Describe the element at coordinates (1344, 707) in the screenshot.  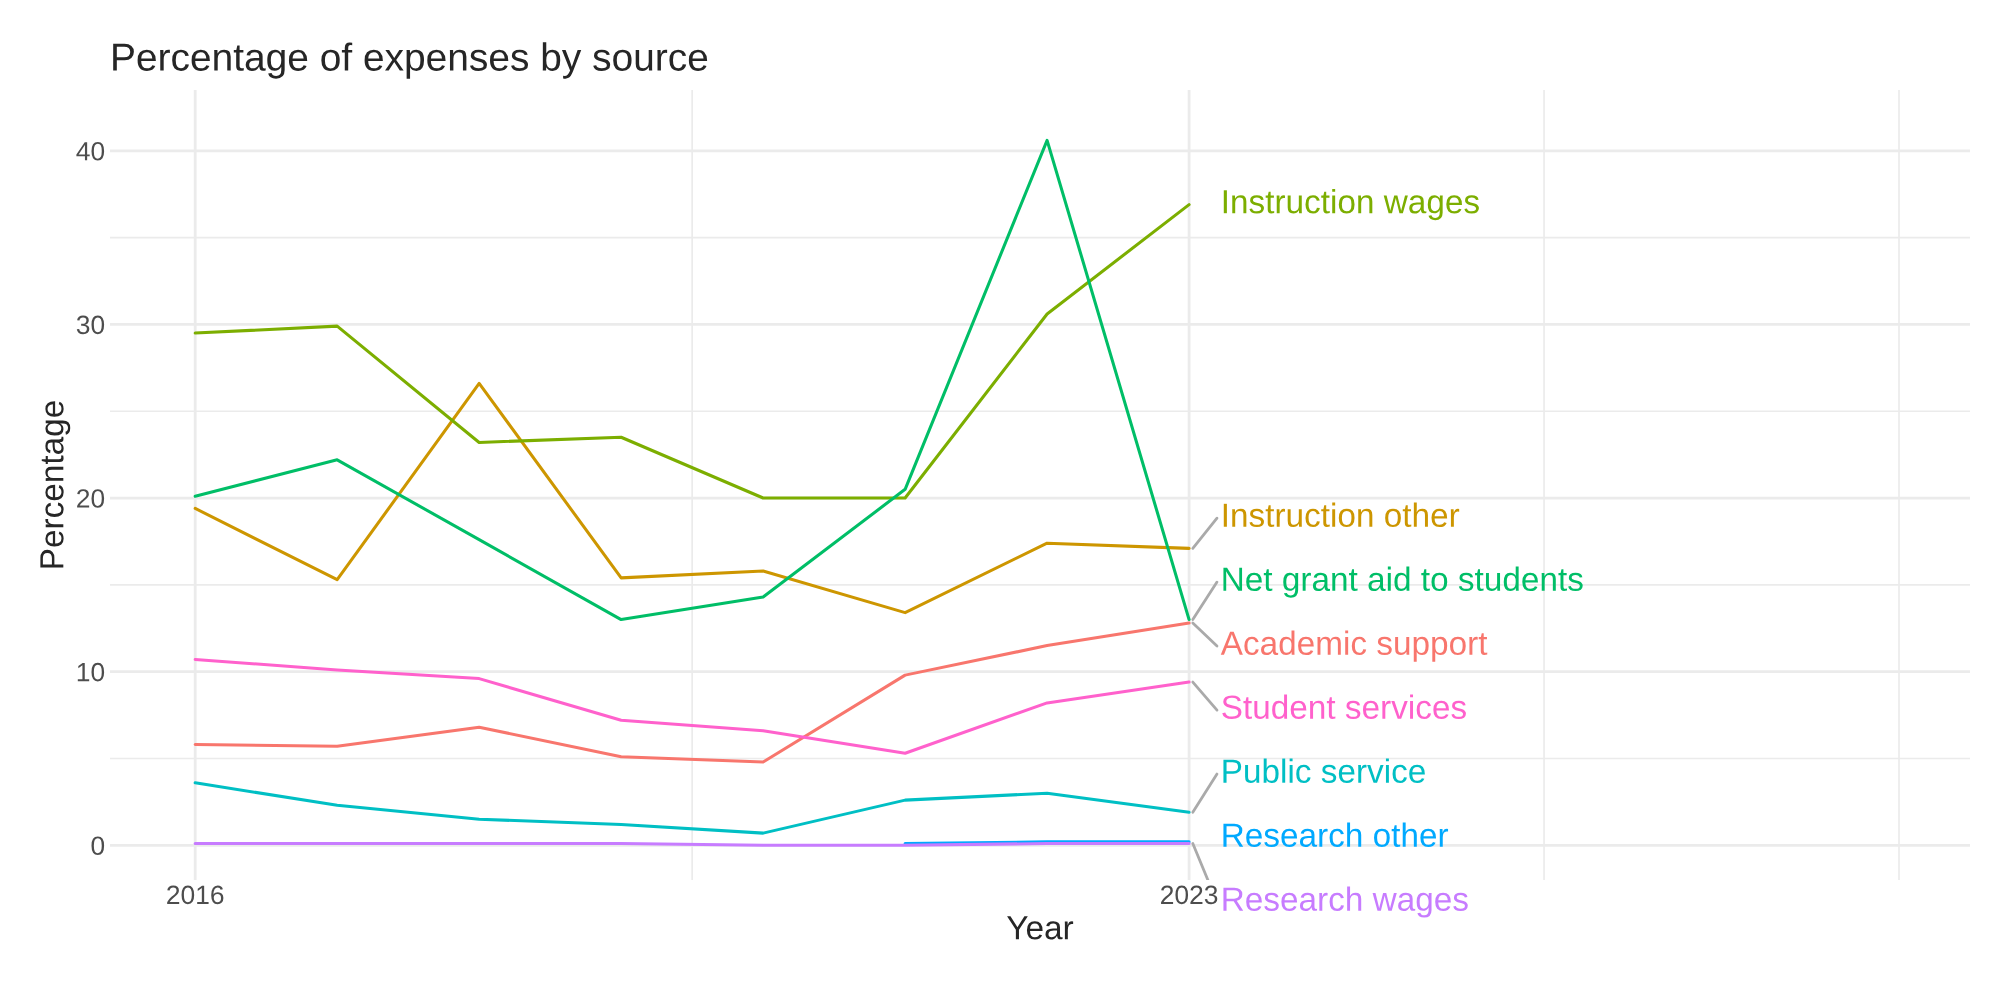
I see `series-label: Student services` at that location.